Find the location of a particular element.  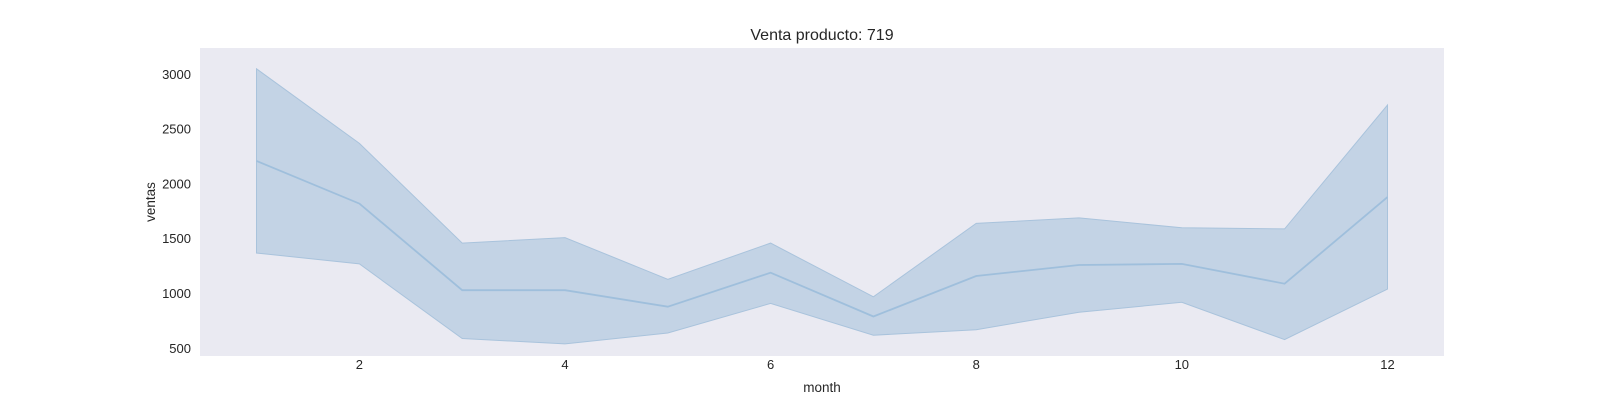

y-tick-label: 2000 is located at coordinates (176, 183).